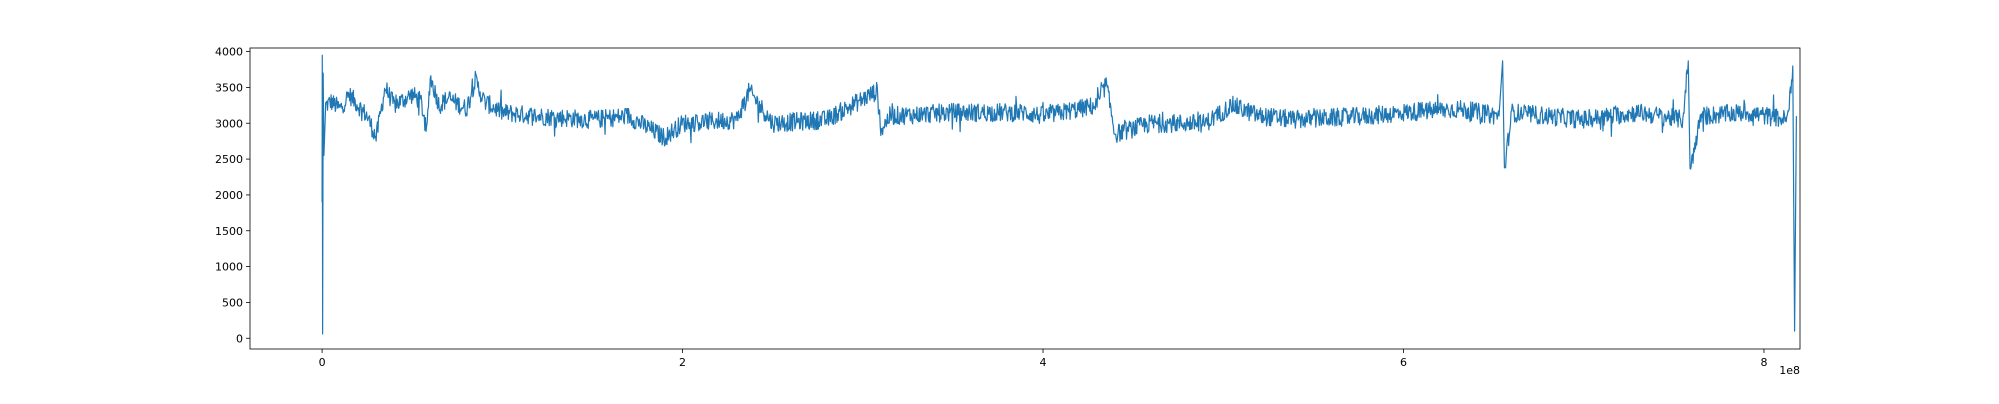 The image size is (1999, 404). What do you see at coordinates (229, 267) in the screenshot?
I see `y-tick-label: 1000` at bounding box center [229, 267].